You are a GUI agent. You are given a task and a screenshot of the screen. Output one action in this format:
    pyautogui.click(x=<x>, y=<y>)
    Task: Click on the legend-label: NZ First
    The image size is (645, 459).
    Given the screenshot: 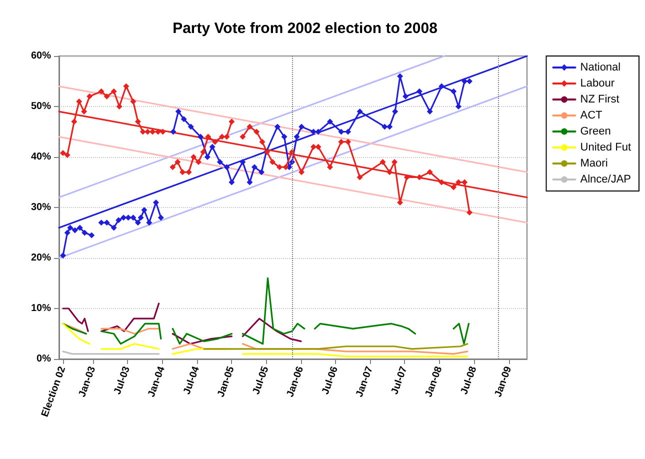 What is the action you would take?
    pyautogui.click(x=600, y=100)
    